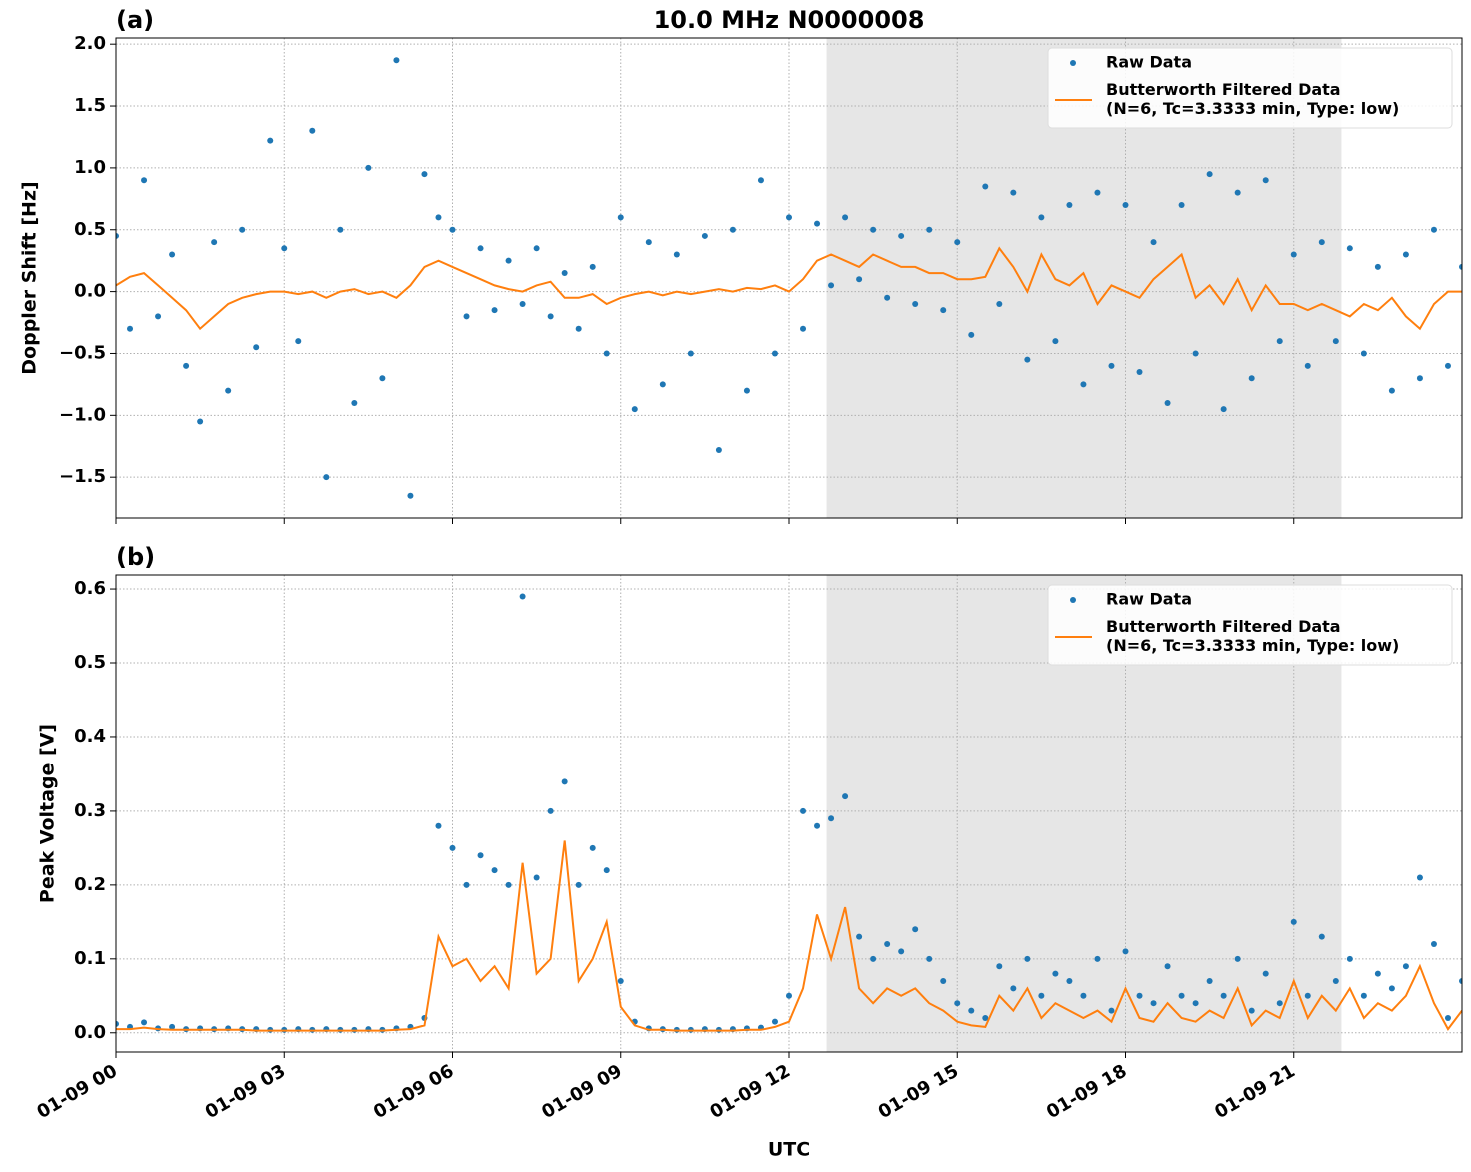 This screenshot has width=1471, height=1172. Describe the element at coordinates (82, 414) in the screenshot. I see `y-tick-label: −1.0` at that location.